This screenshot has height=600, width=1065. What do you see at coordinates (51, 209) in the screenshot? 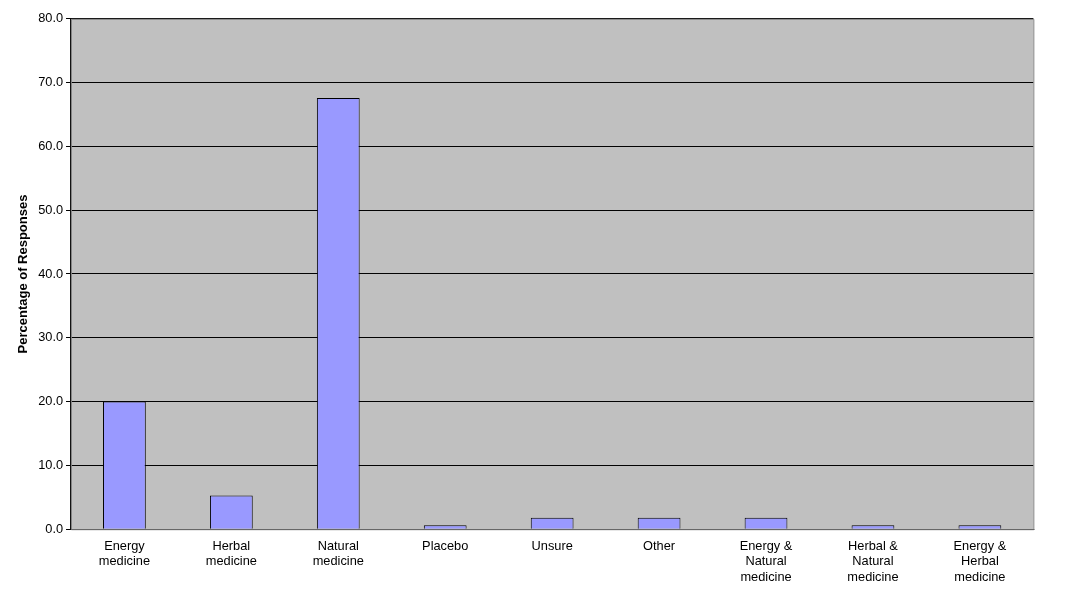
I see `y-tick-label: 50.0` at bounding box center [51, 209].